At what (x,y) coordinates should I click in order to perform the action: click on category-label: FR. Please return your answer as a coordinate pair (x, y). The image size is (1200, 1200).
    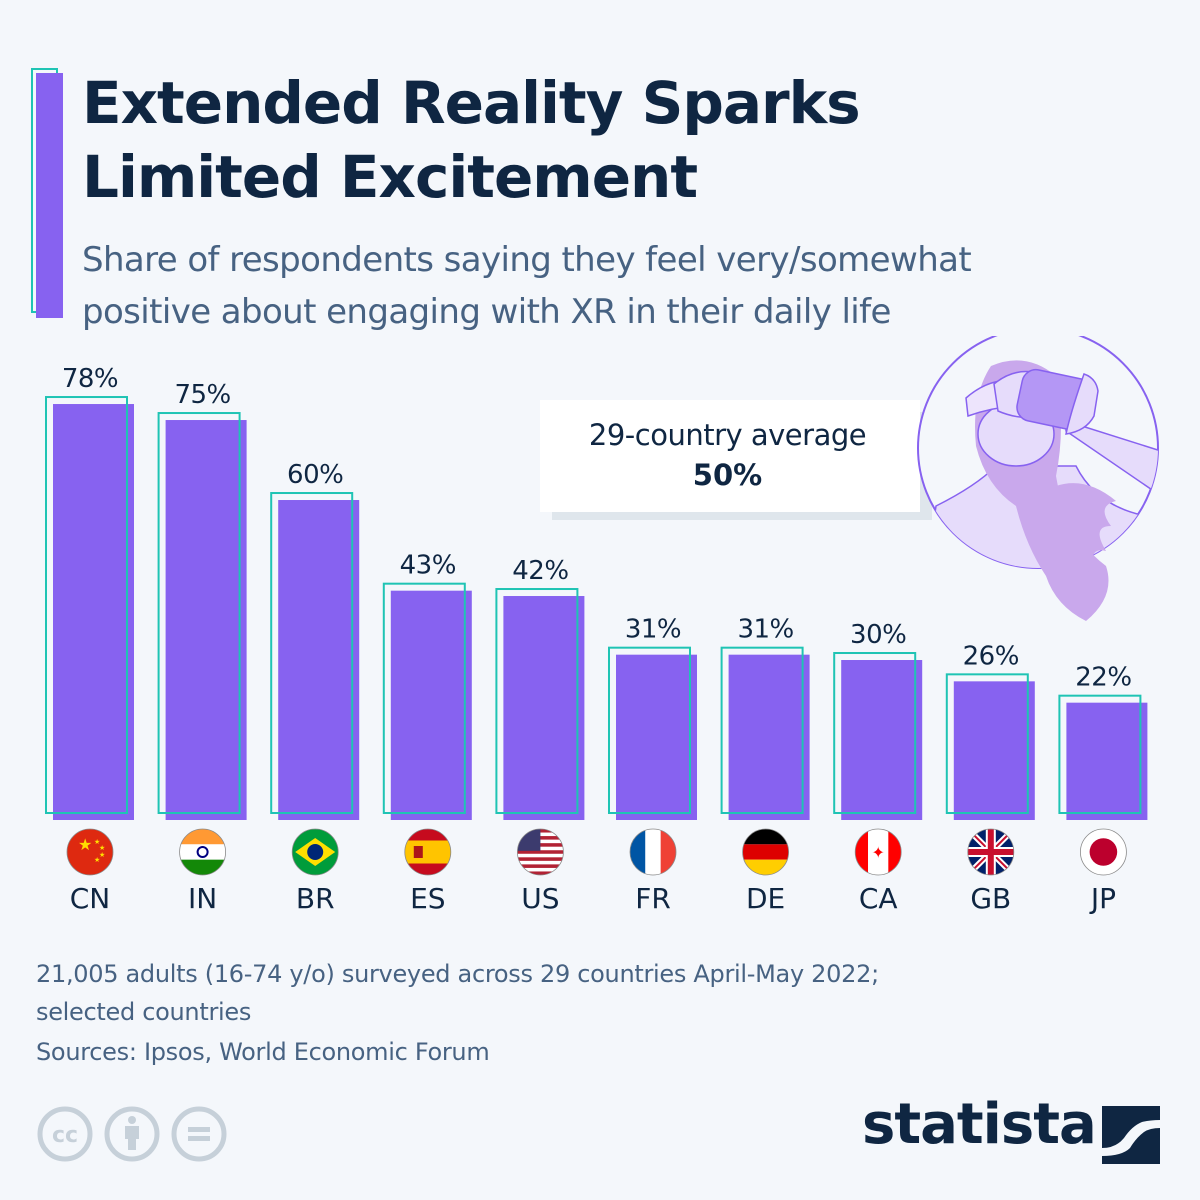
    Looking at the image, I should click on (653, 898).